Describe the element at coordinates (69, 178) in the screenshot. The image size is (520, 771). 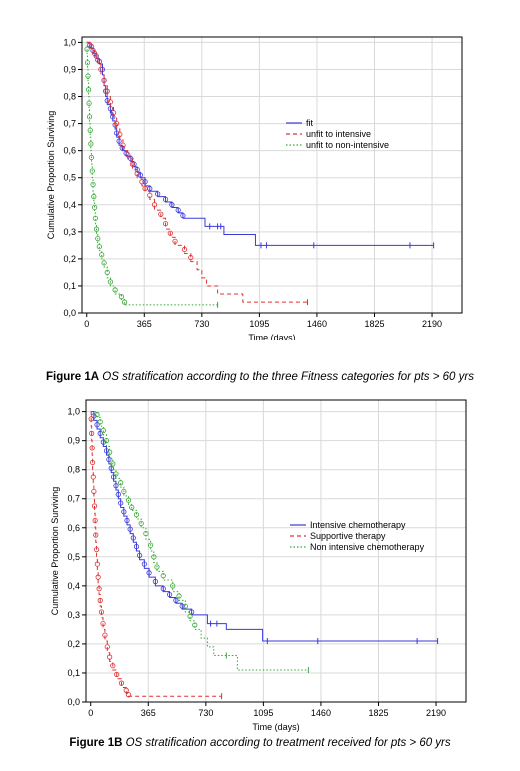
I see `y-tick-label: 0,5` at that location.